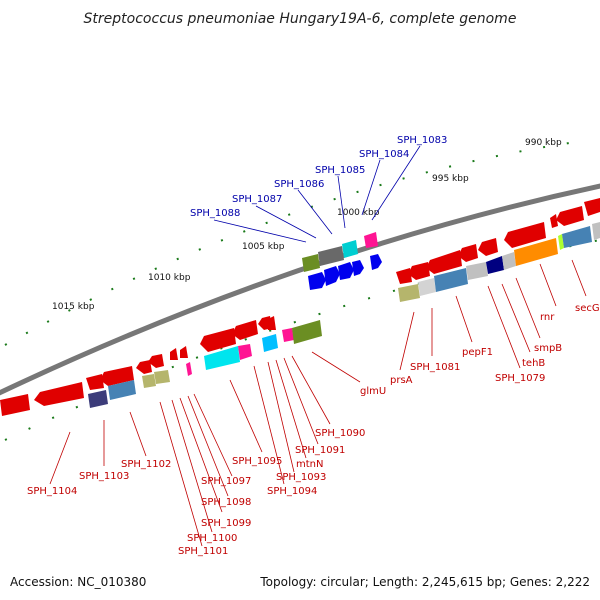 This screenshot has height=600, width=600. I want to click on blue-cluster, so click(342, 261).